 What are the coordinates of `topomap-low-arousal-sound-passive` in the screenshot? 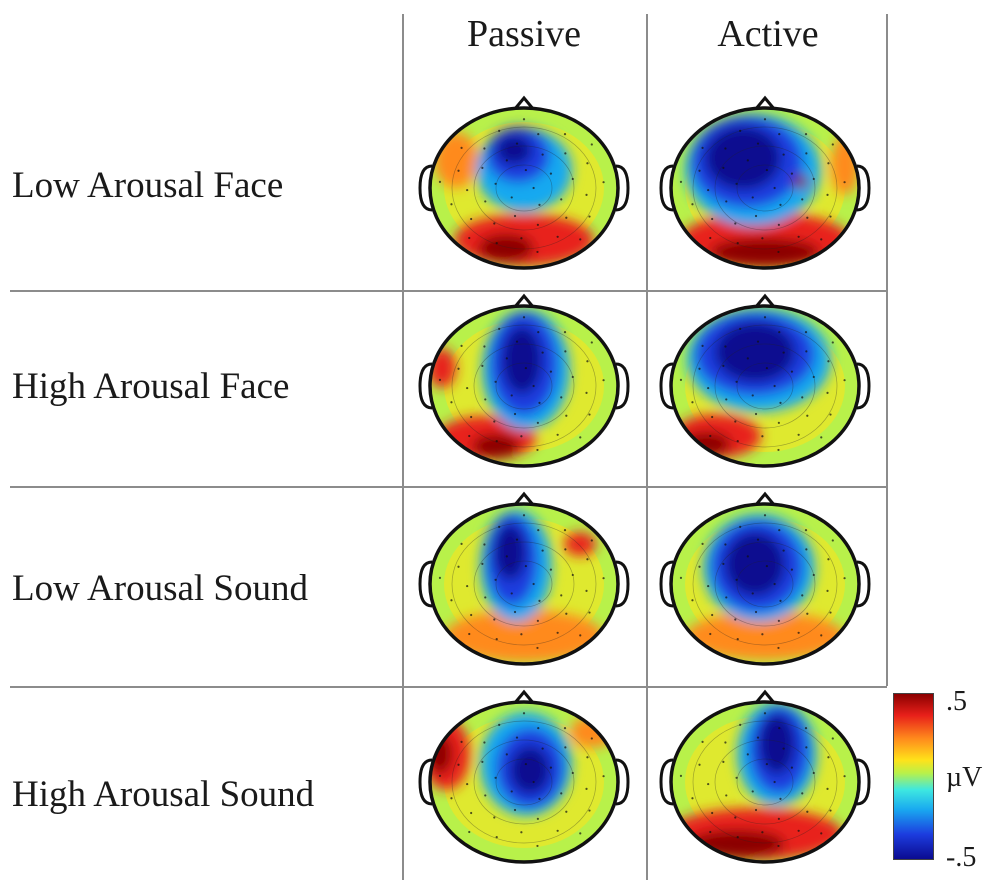 It's located at (524, 578).